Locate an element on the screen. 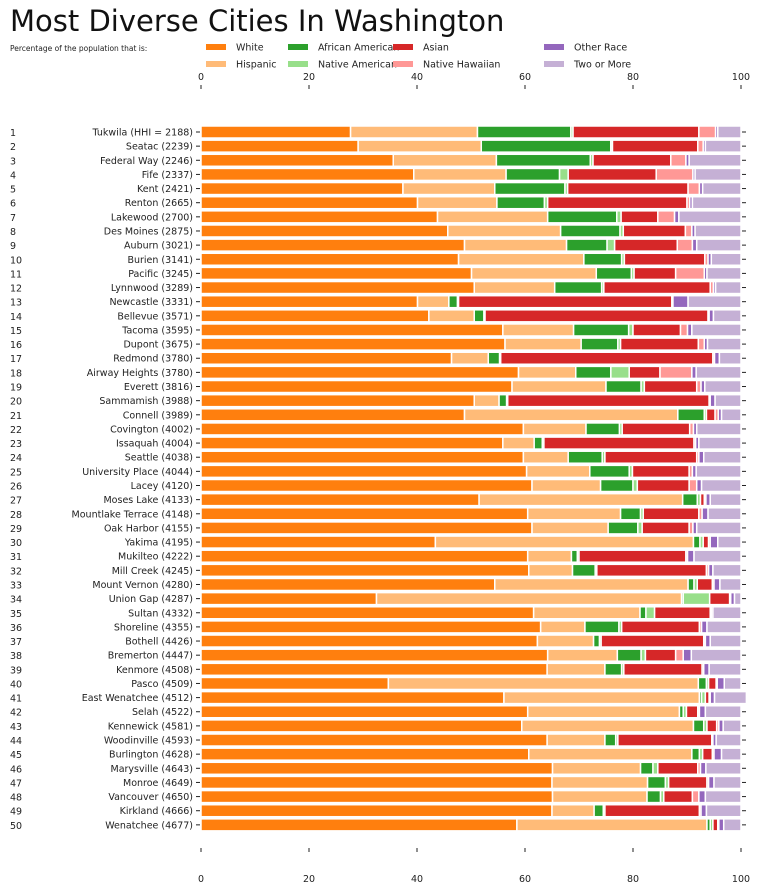 The image size is (762, 896). legend-label: African American is located at coordinates (358, 48).